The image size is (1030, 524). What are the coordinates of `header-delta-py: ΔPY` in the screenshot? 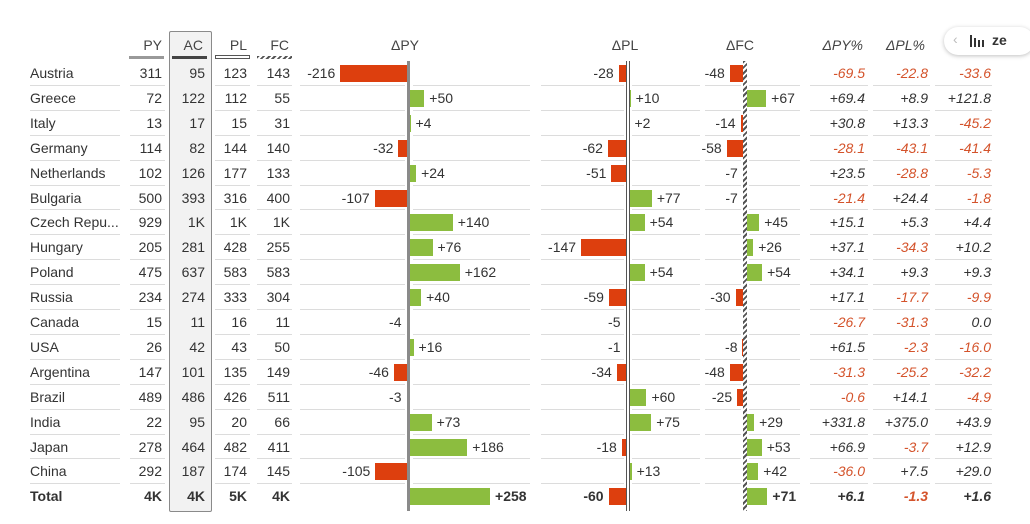 It's located at (405, 45).